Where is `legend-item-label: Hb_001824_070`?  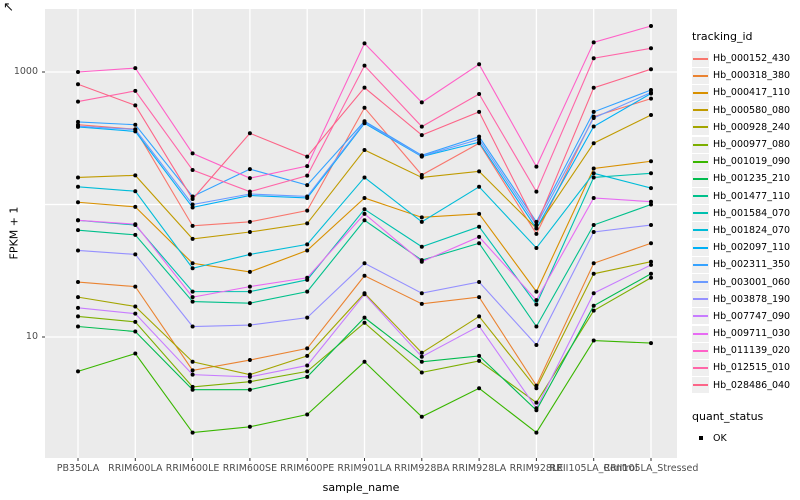 legend-item-label: Hb_001824_070 is located at coordinates (752, 230).